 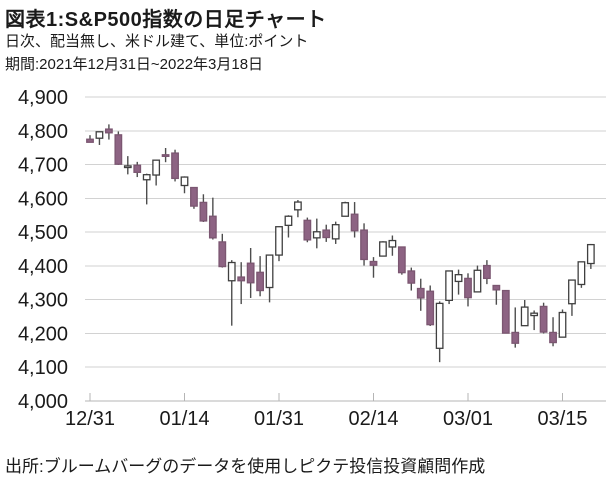 What do you see at coordinates (245, 466) in the screenshot?
I see `source-note: 出所:ブルームバーグのデータを使用しピクテ投信投資顧問作成` at bounding box center [245, 466].